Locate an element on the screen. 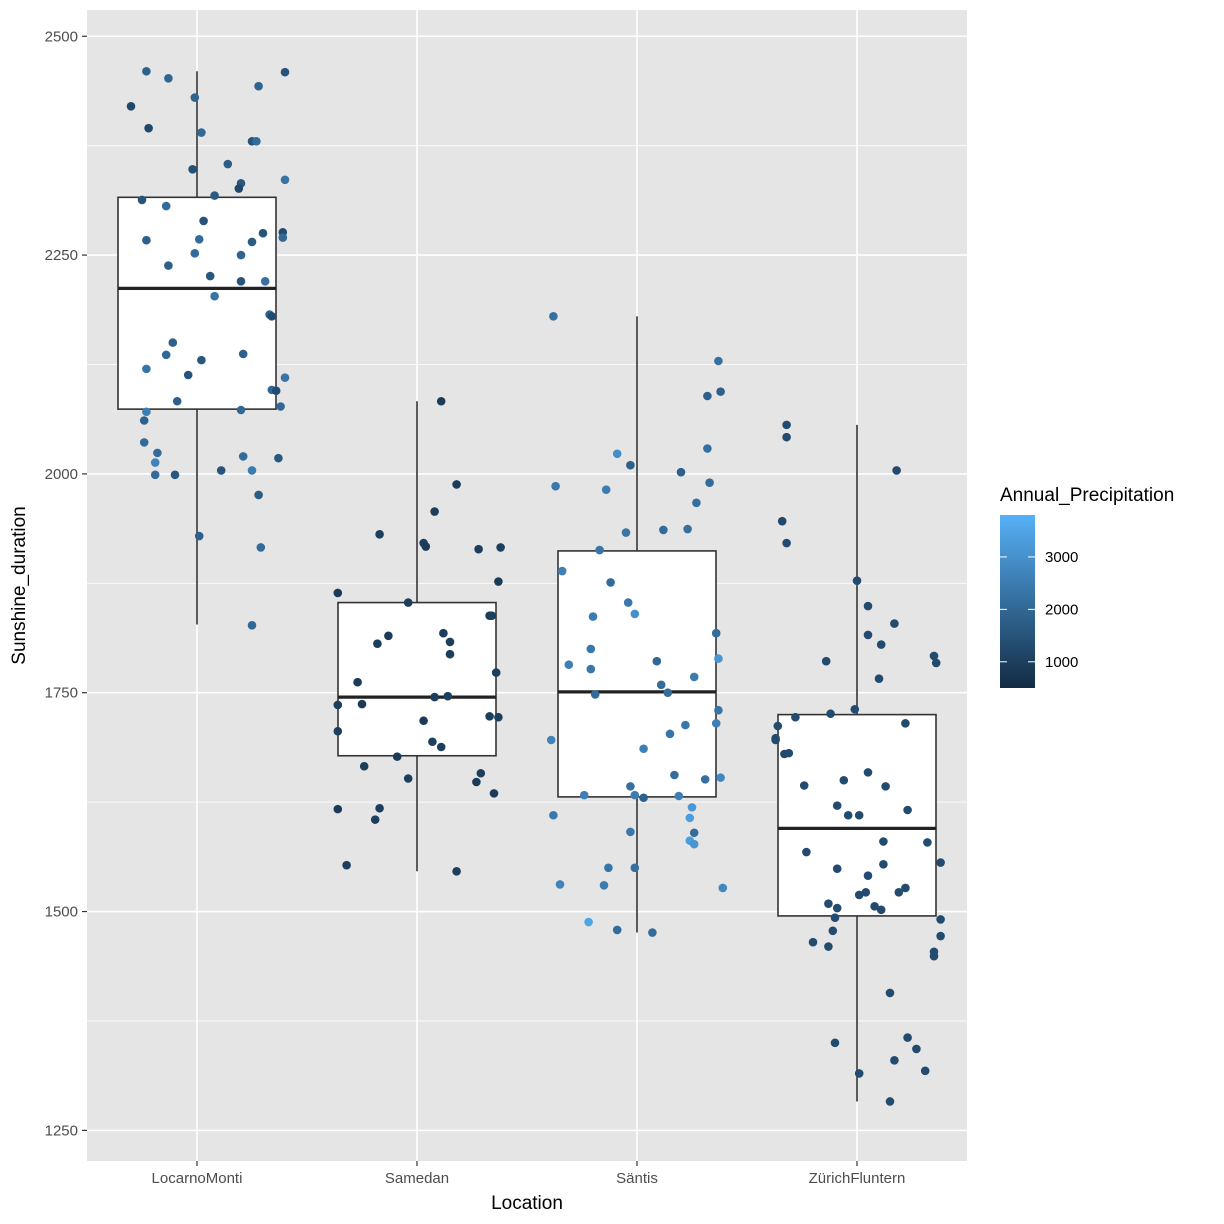 The image size is (1224, 1224). y-tick-label: 1750 is located at coordinates (61, 693).